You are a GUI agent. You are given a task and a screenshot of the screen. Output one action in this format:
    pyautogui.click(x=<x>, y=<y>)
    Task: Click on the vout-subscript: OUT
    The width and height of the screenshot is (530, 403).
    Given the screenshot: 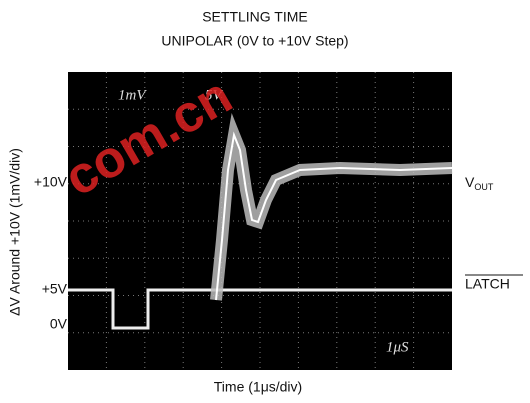 What is the action you would take?
    pyautogui.click(x=484, y=187)
    